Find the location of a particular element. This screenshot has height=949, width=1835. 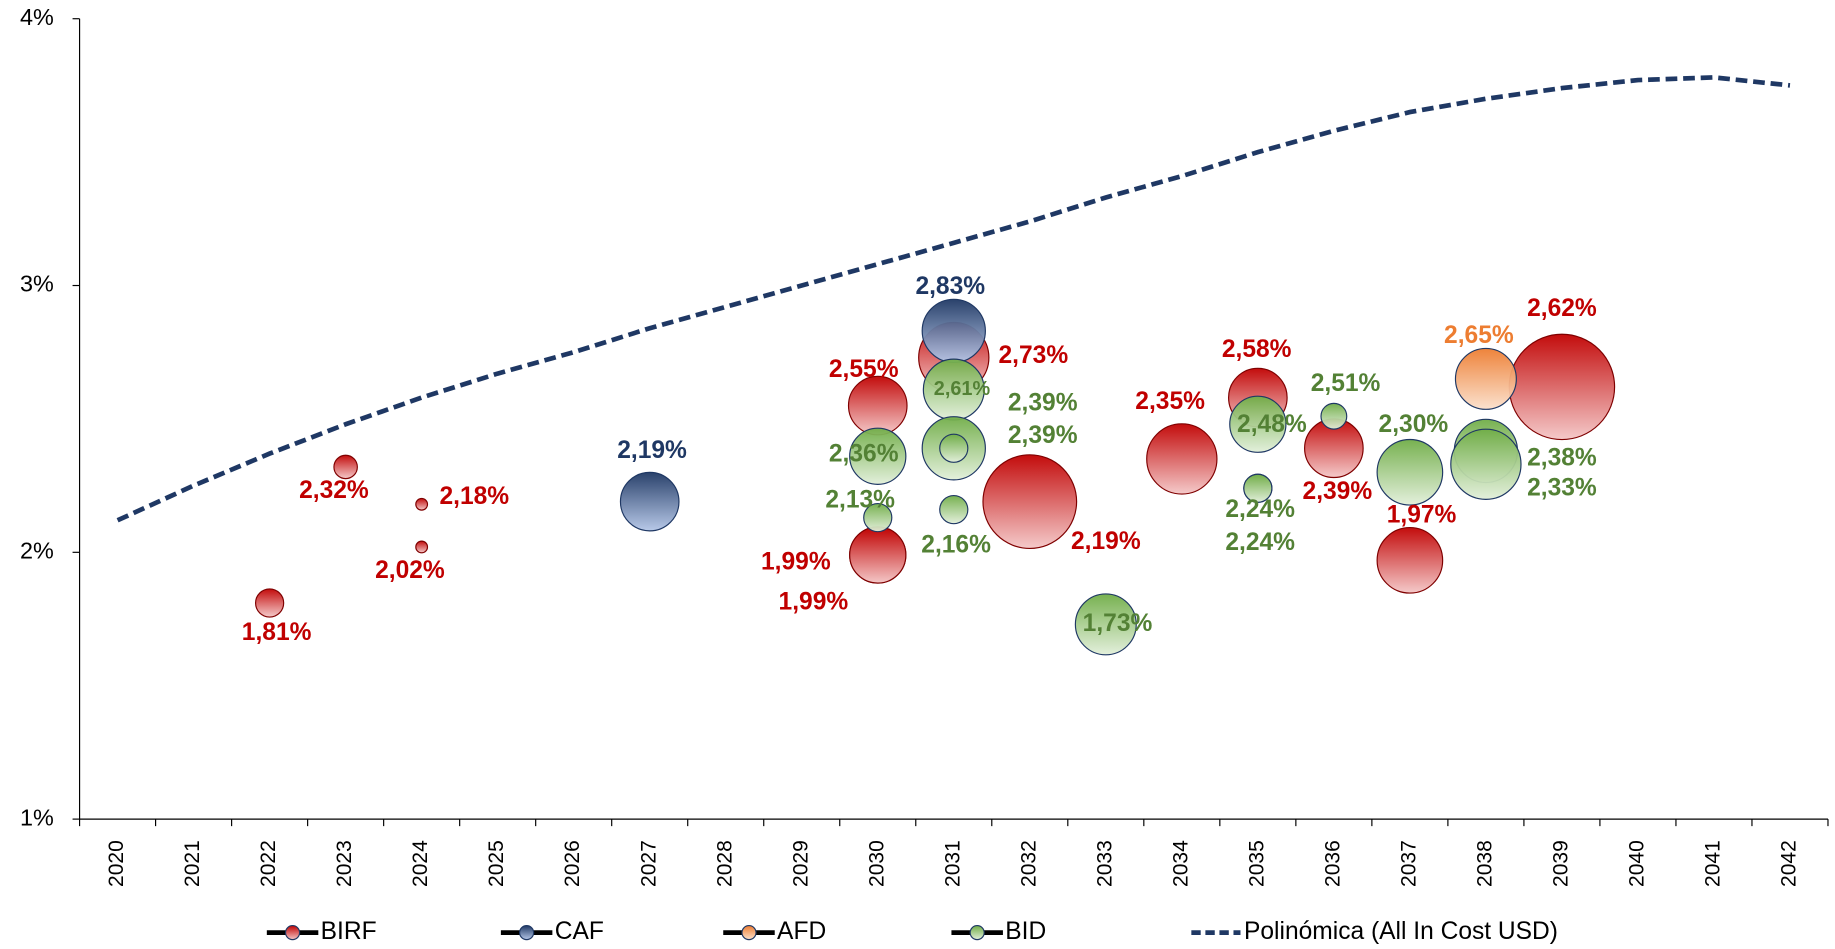

x-tick-label: 2029 is located at coordinates (800, 863).